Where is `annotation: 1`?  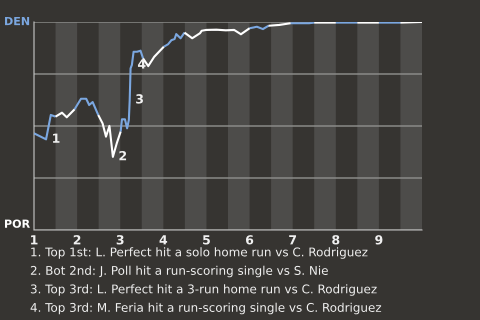
annotation: 1 is located at coordinates (56, 138).